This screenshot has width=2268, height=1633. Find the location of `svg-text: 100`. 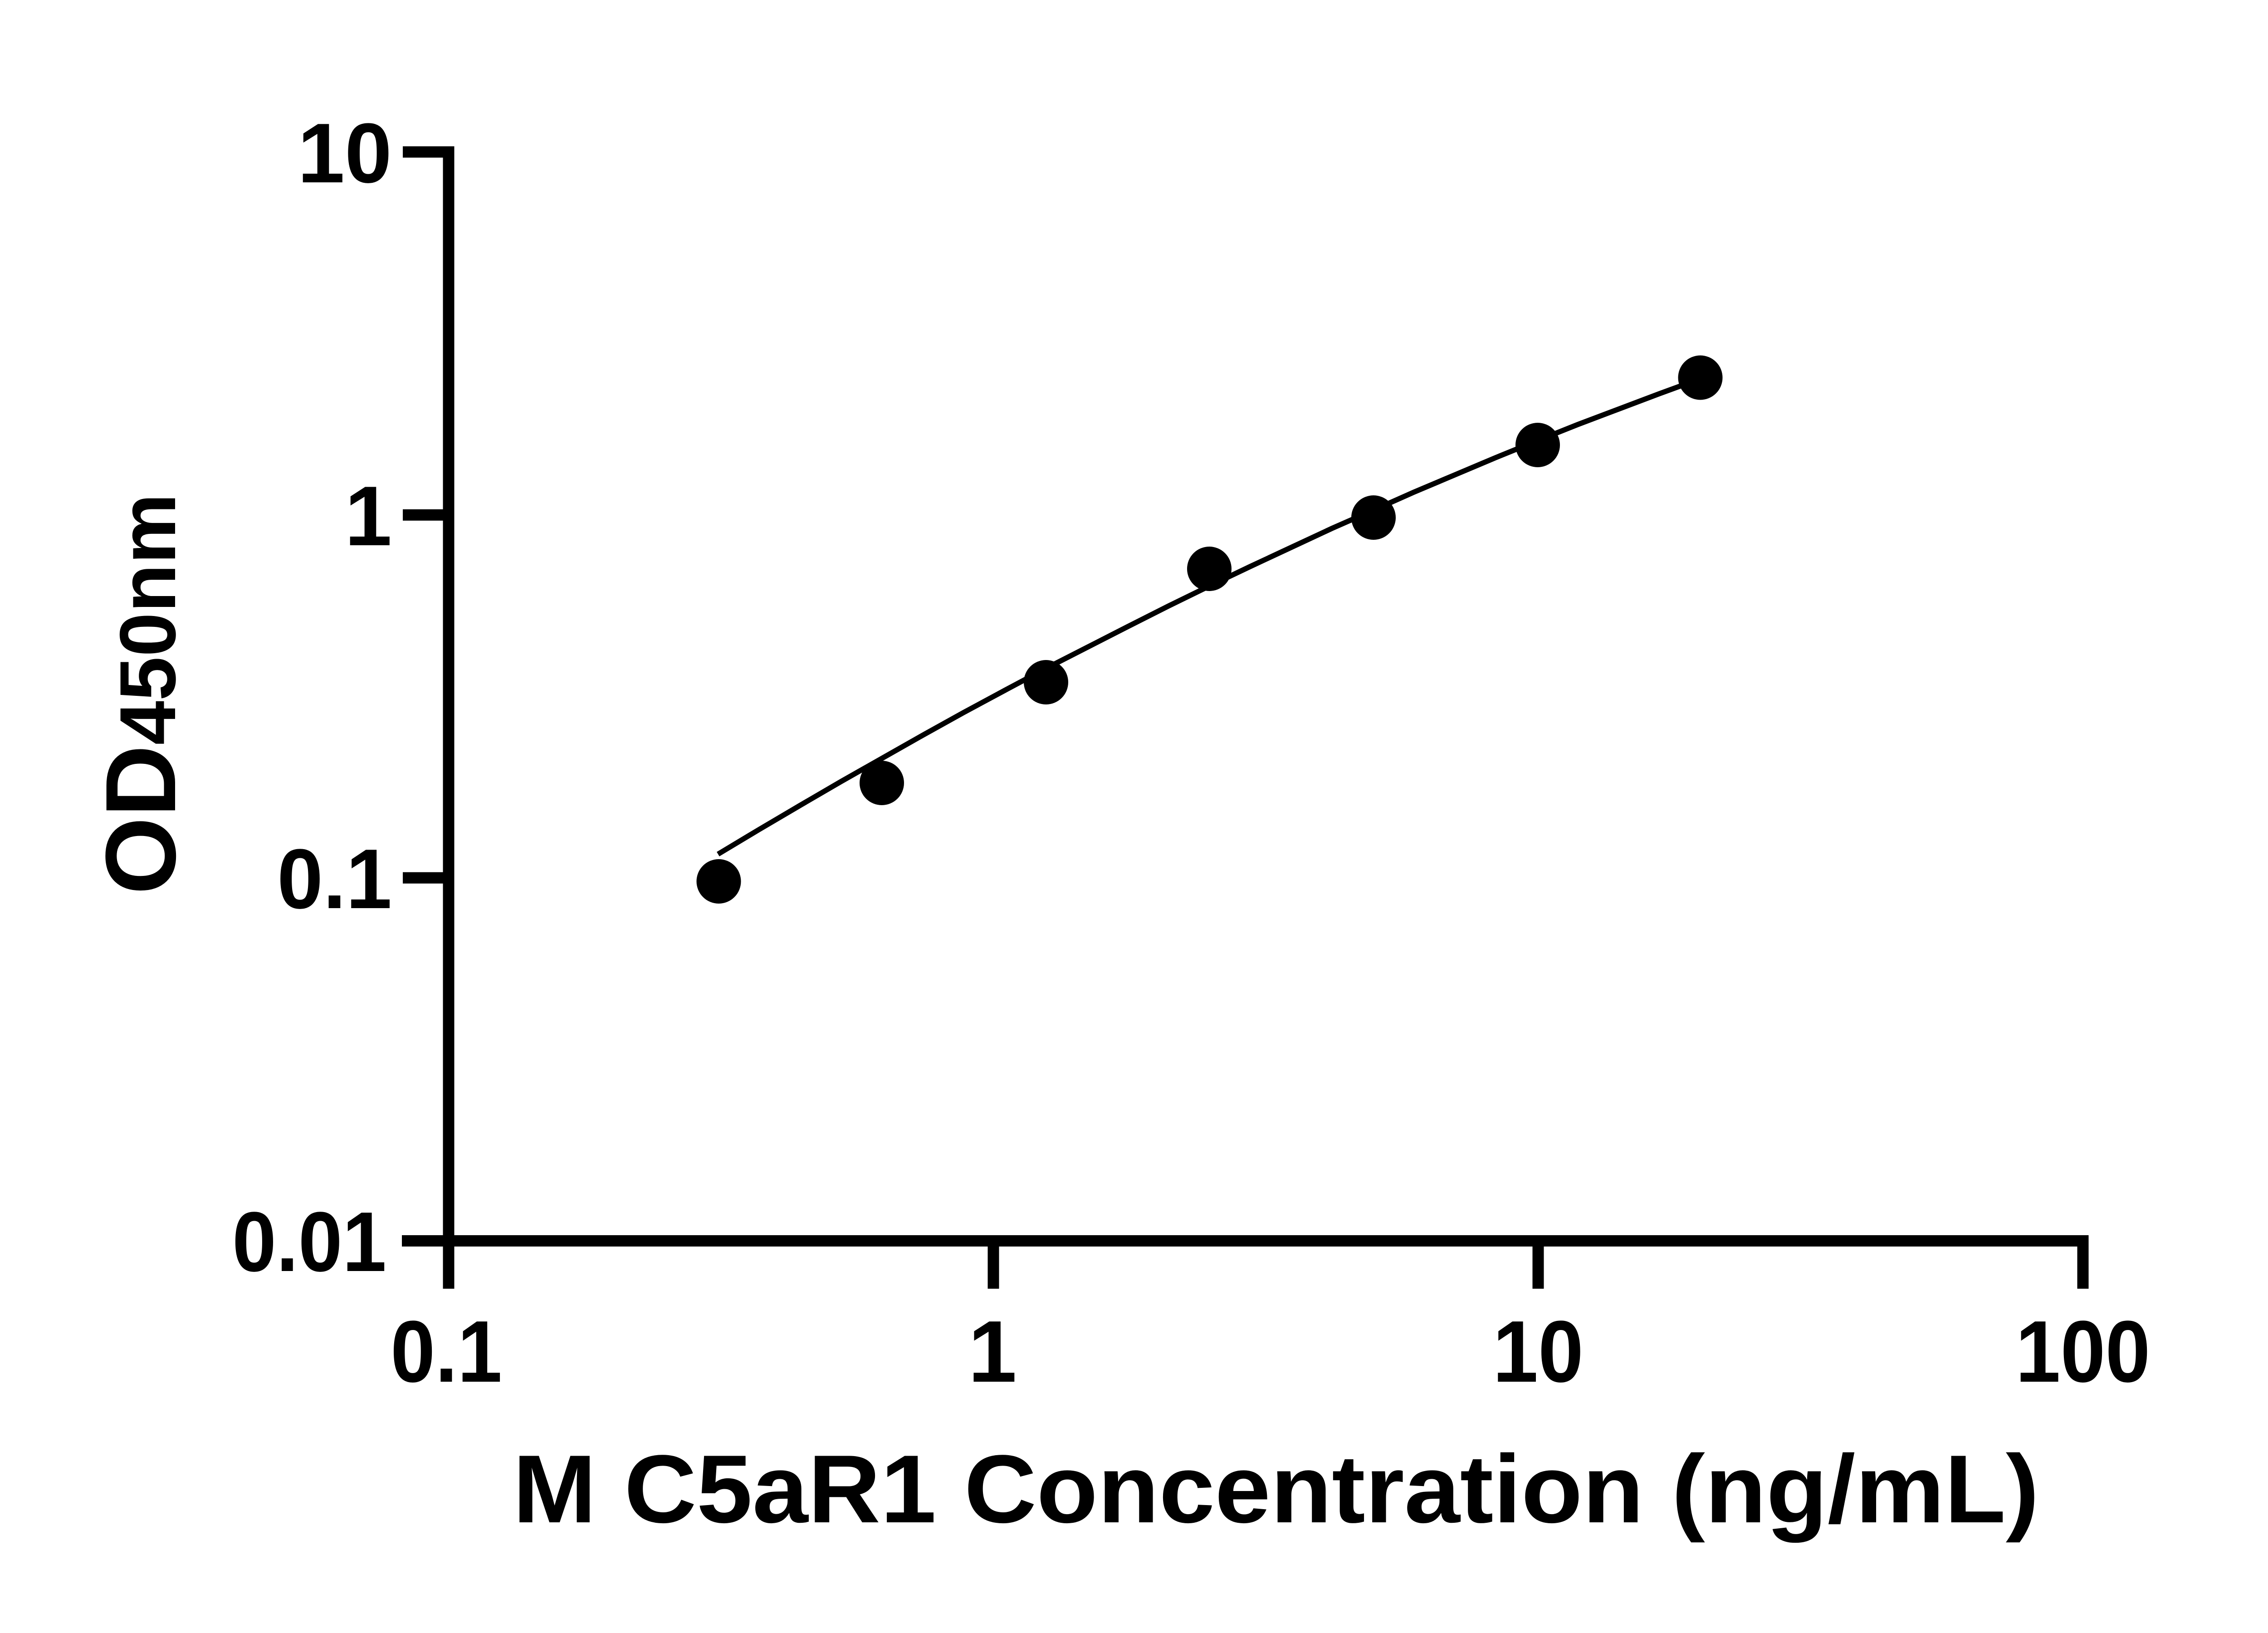

svg-text: 100 is located at coordinates (2084, 1351).